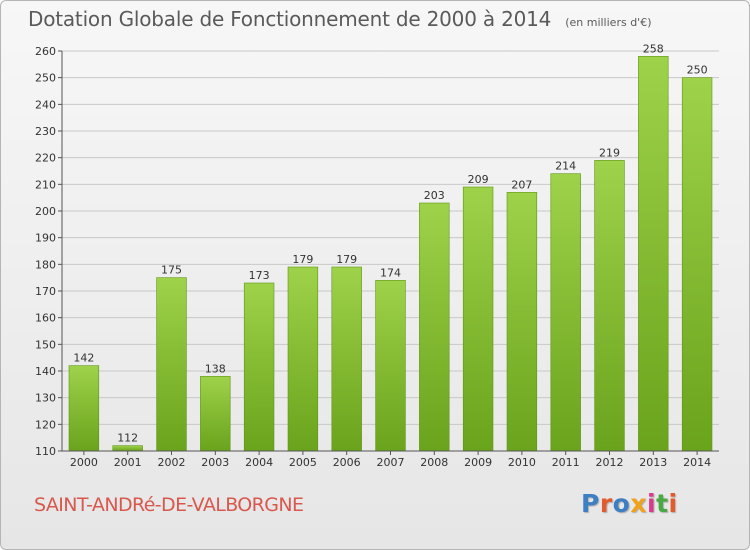  I want to click on x-tick-label: 2006, so click(347, 462).